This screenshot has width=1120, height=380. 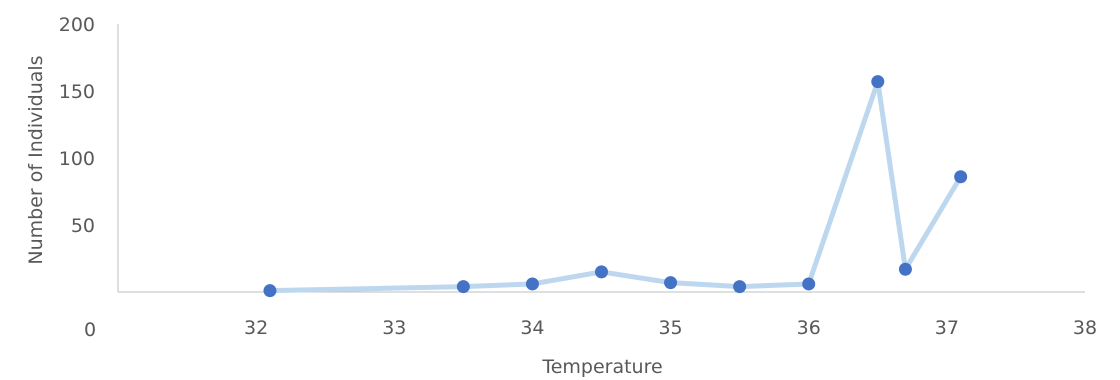 I want to click on x-tick-label: 38, so click(x=1085, y=328).